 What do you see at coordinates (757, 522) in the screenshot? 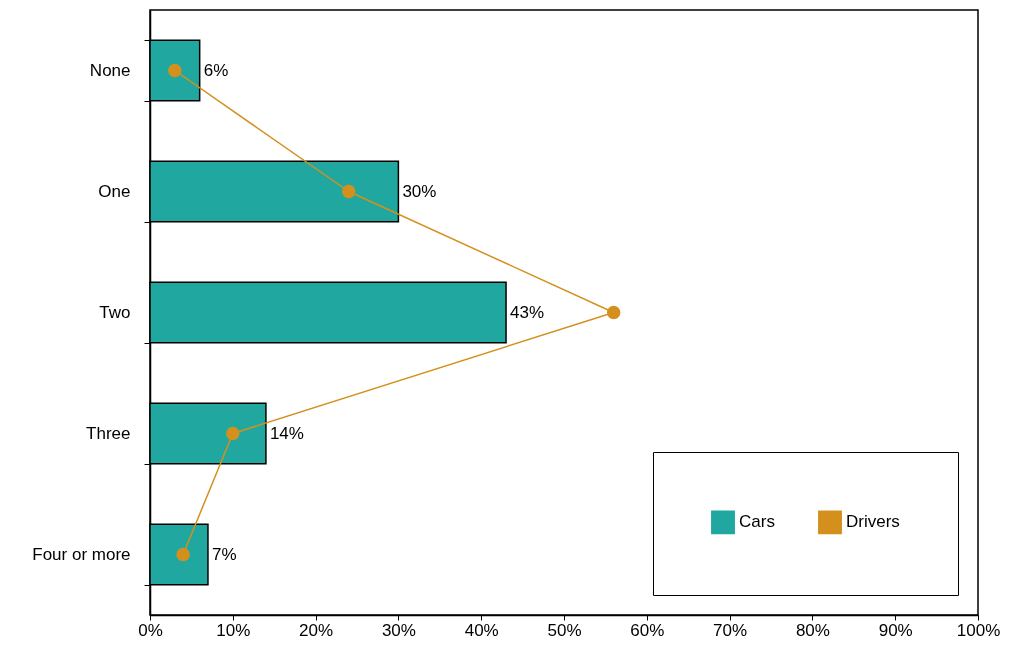
I see `legend-label: Cars` at bounding box center [757, 522].